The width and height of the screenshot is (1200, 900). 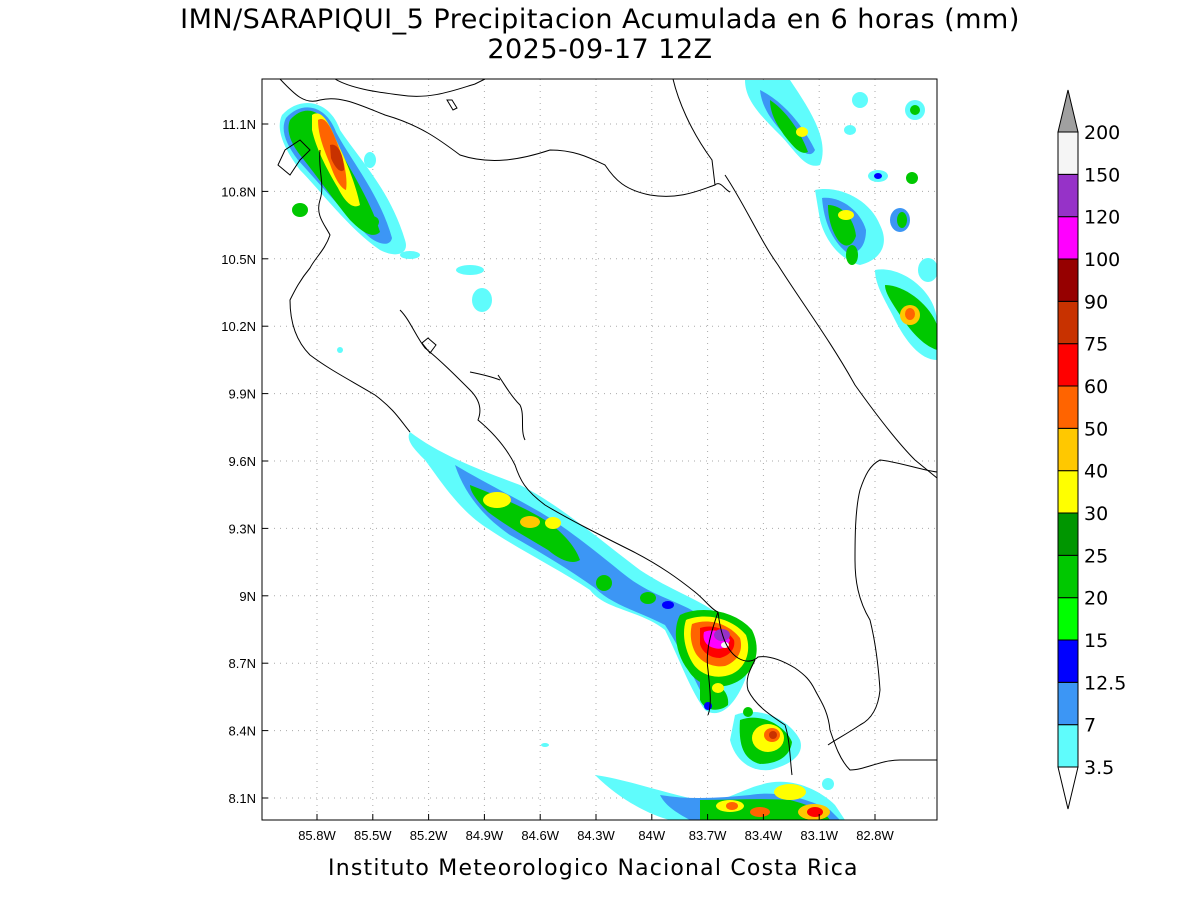 I want to click on lon-tick-label: 85.5W, so click(x=373, y=835).